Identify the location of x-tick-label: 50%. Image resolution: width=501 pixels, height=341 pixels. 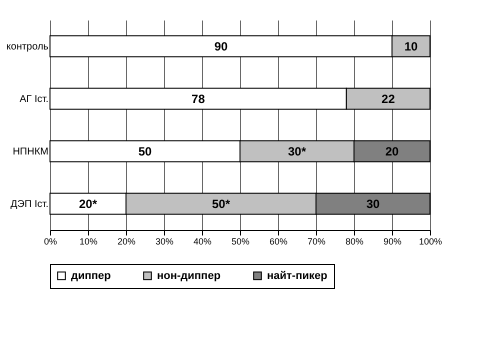
(240, 241).